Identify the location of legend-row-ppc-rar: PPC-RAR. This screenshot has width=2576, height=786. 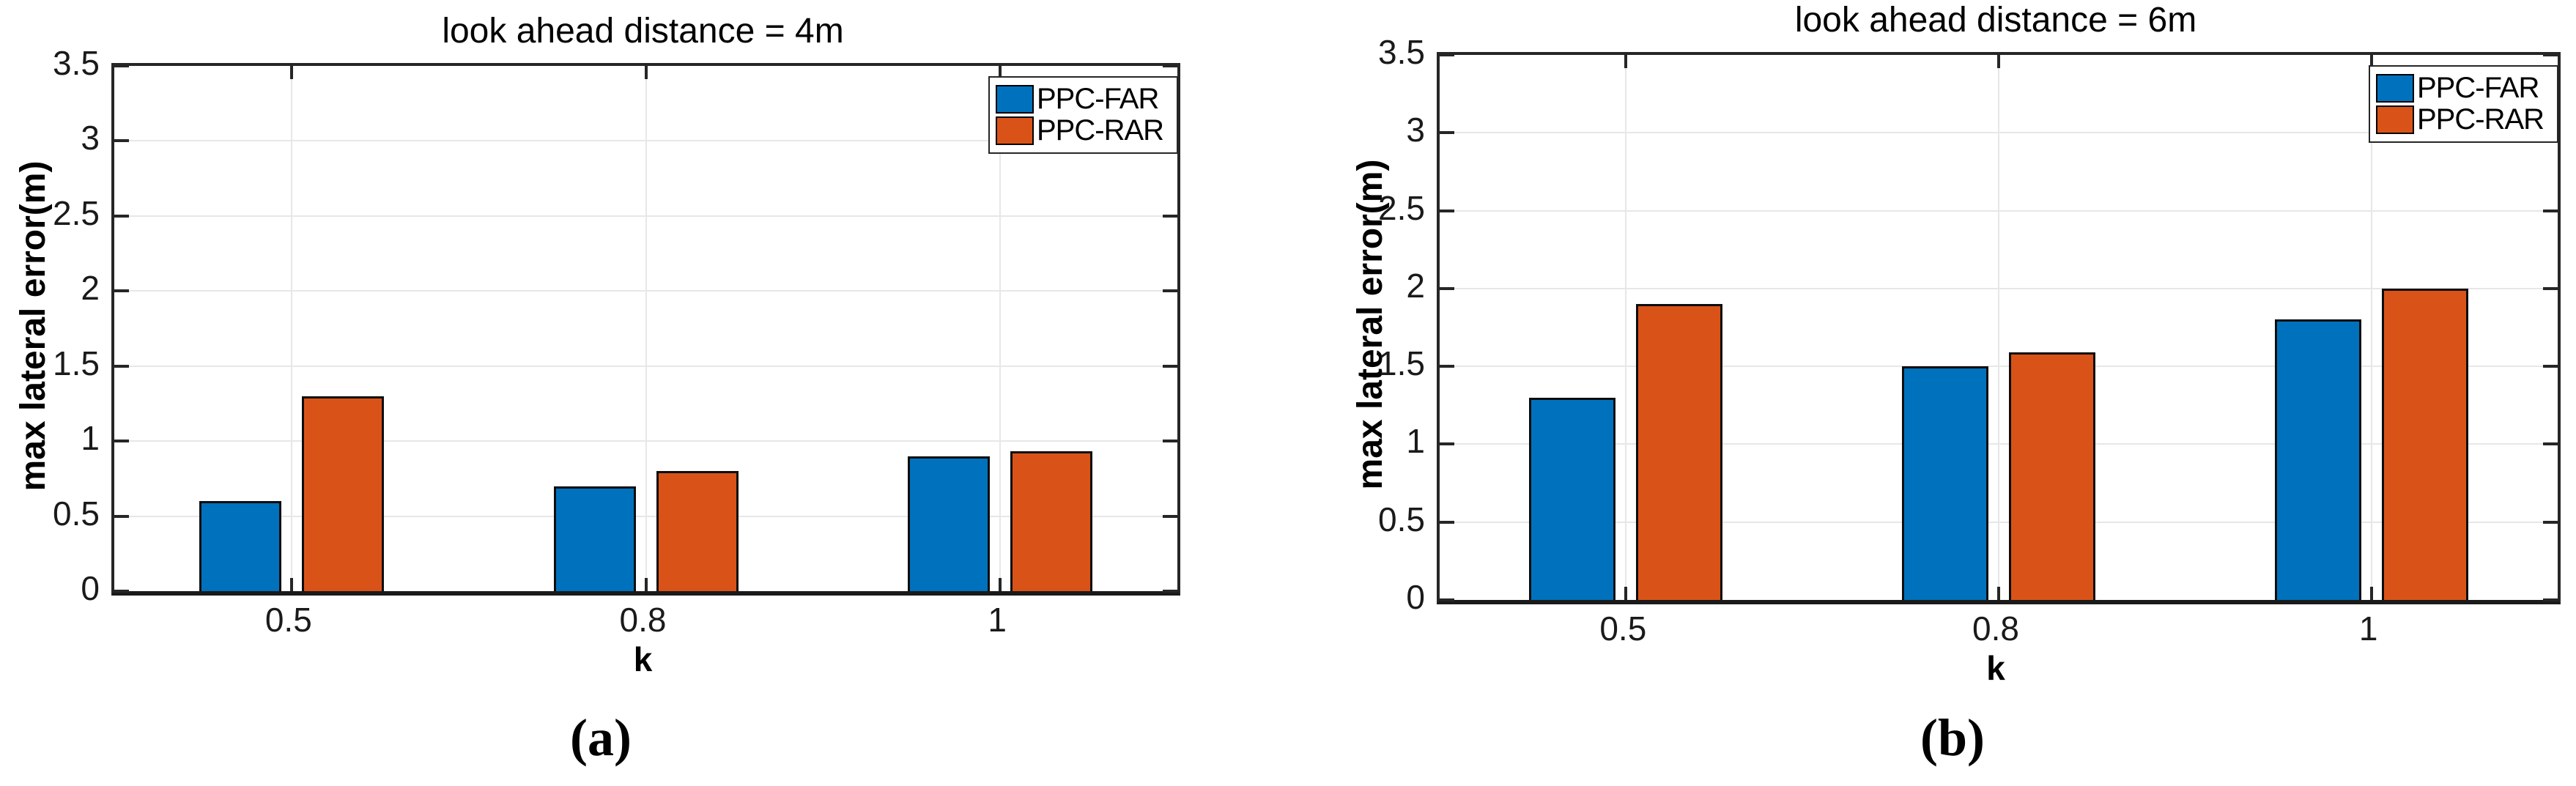
(2463, 120).